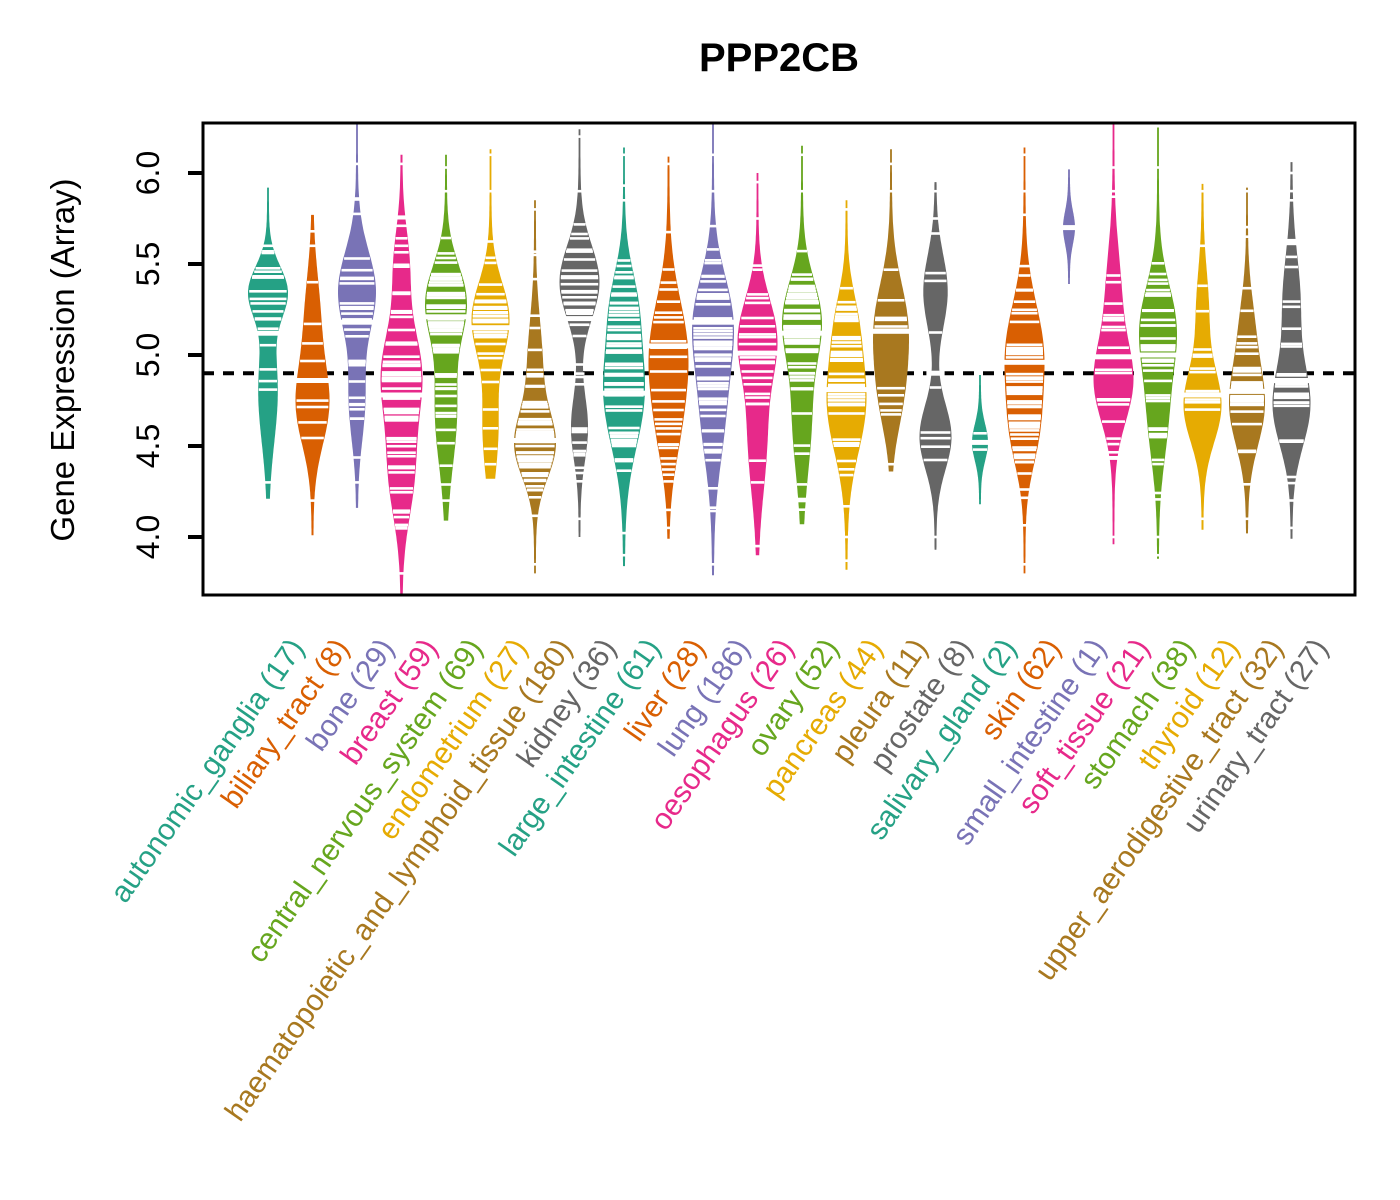  Describe the element at coordinates (147, 446) in the screenshot. I see `y-tick-label: 4.5` at that location.